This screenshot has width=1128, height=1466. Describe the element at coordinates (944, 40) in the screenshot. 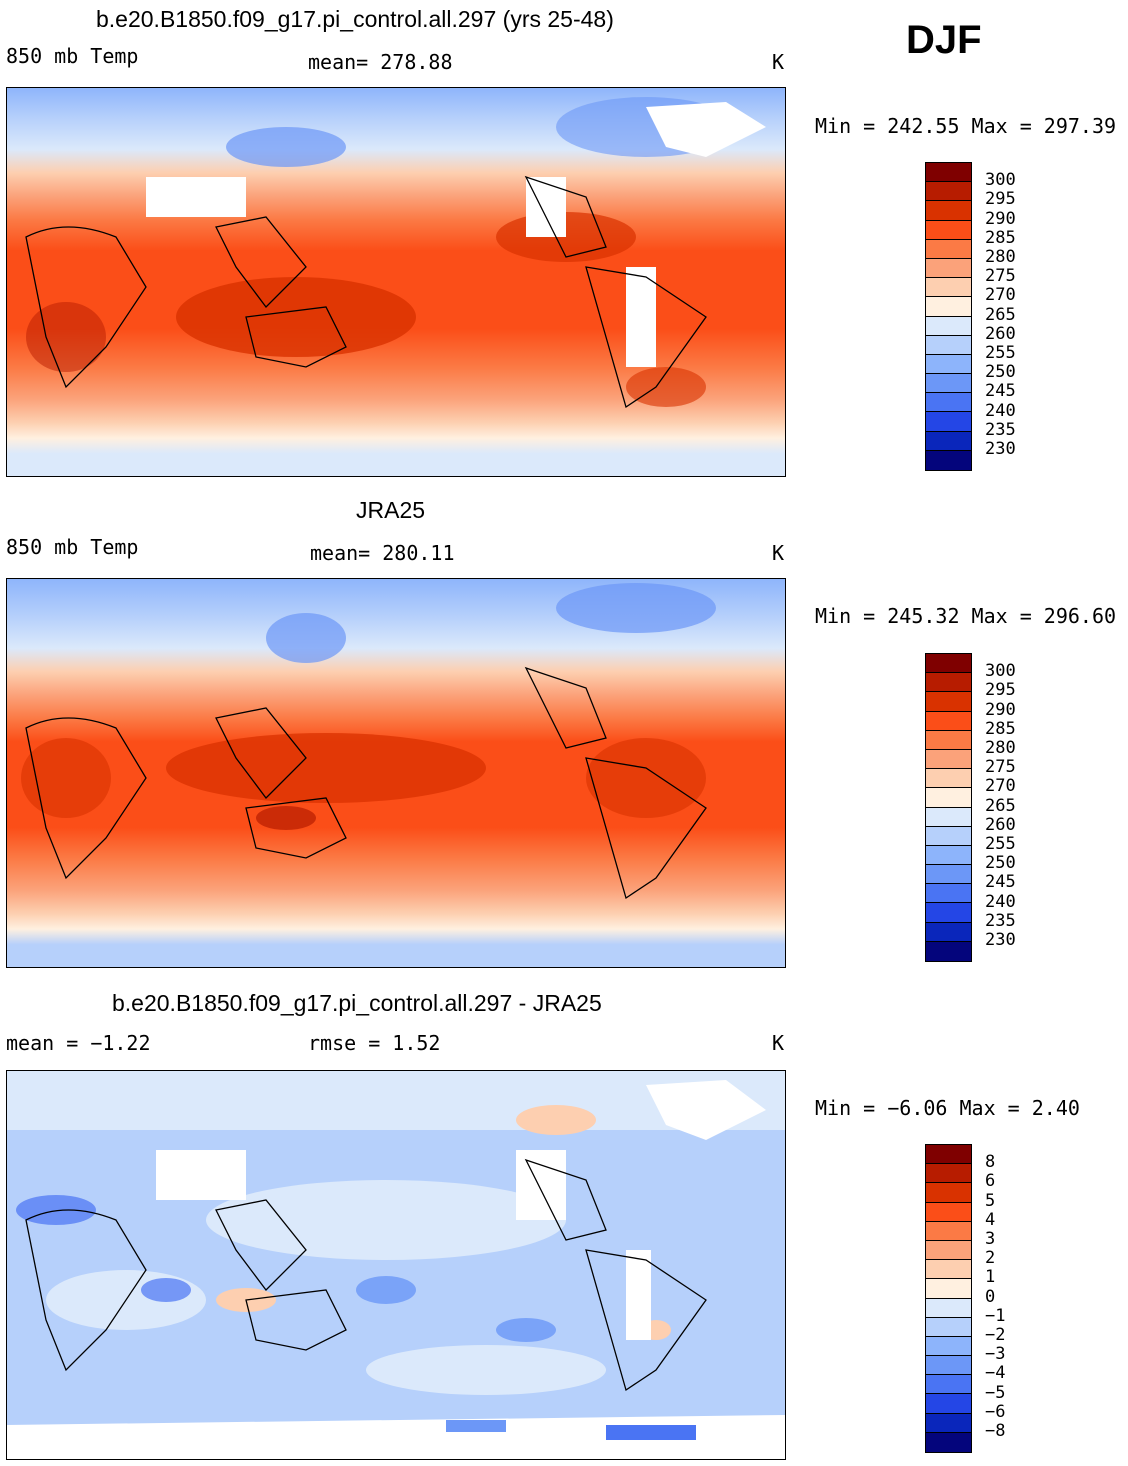

I see `season-label: DJF` at that location.